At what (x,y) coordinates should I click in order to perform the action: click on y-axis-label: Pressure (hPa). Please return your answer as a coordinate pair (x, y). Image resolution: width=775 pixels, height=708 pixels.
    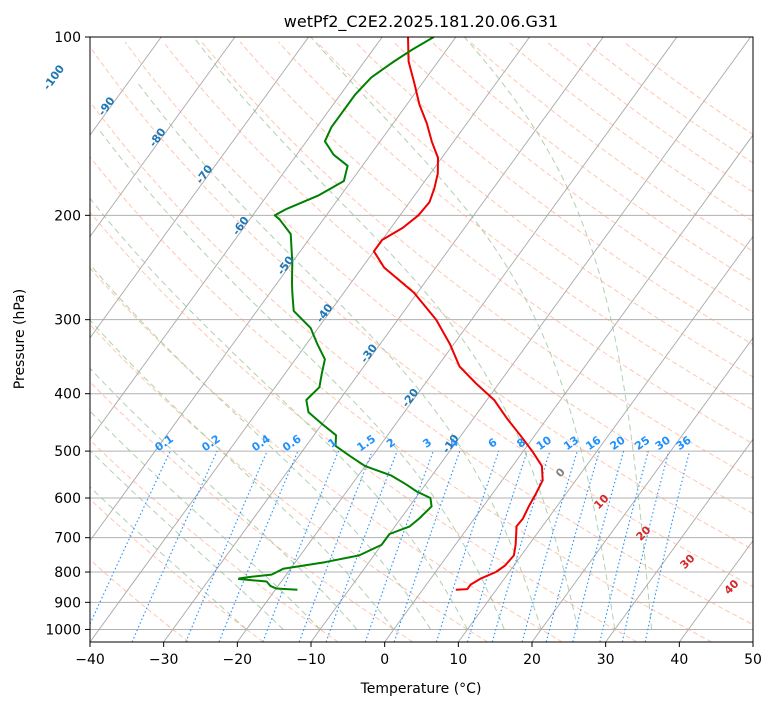
    Looking at the image, I should click on (20, 339).